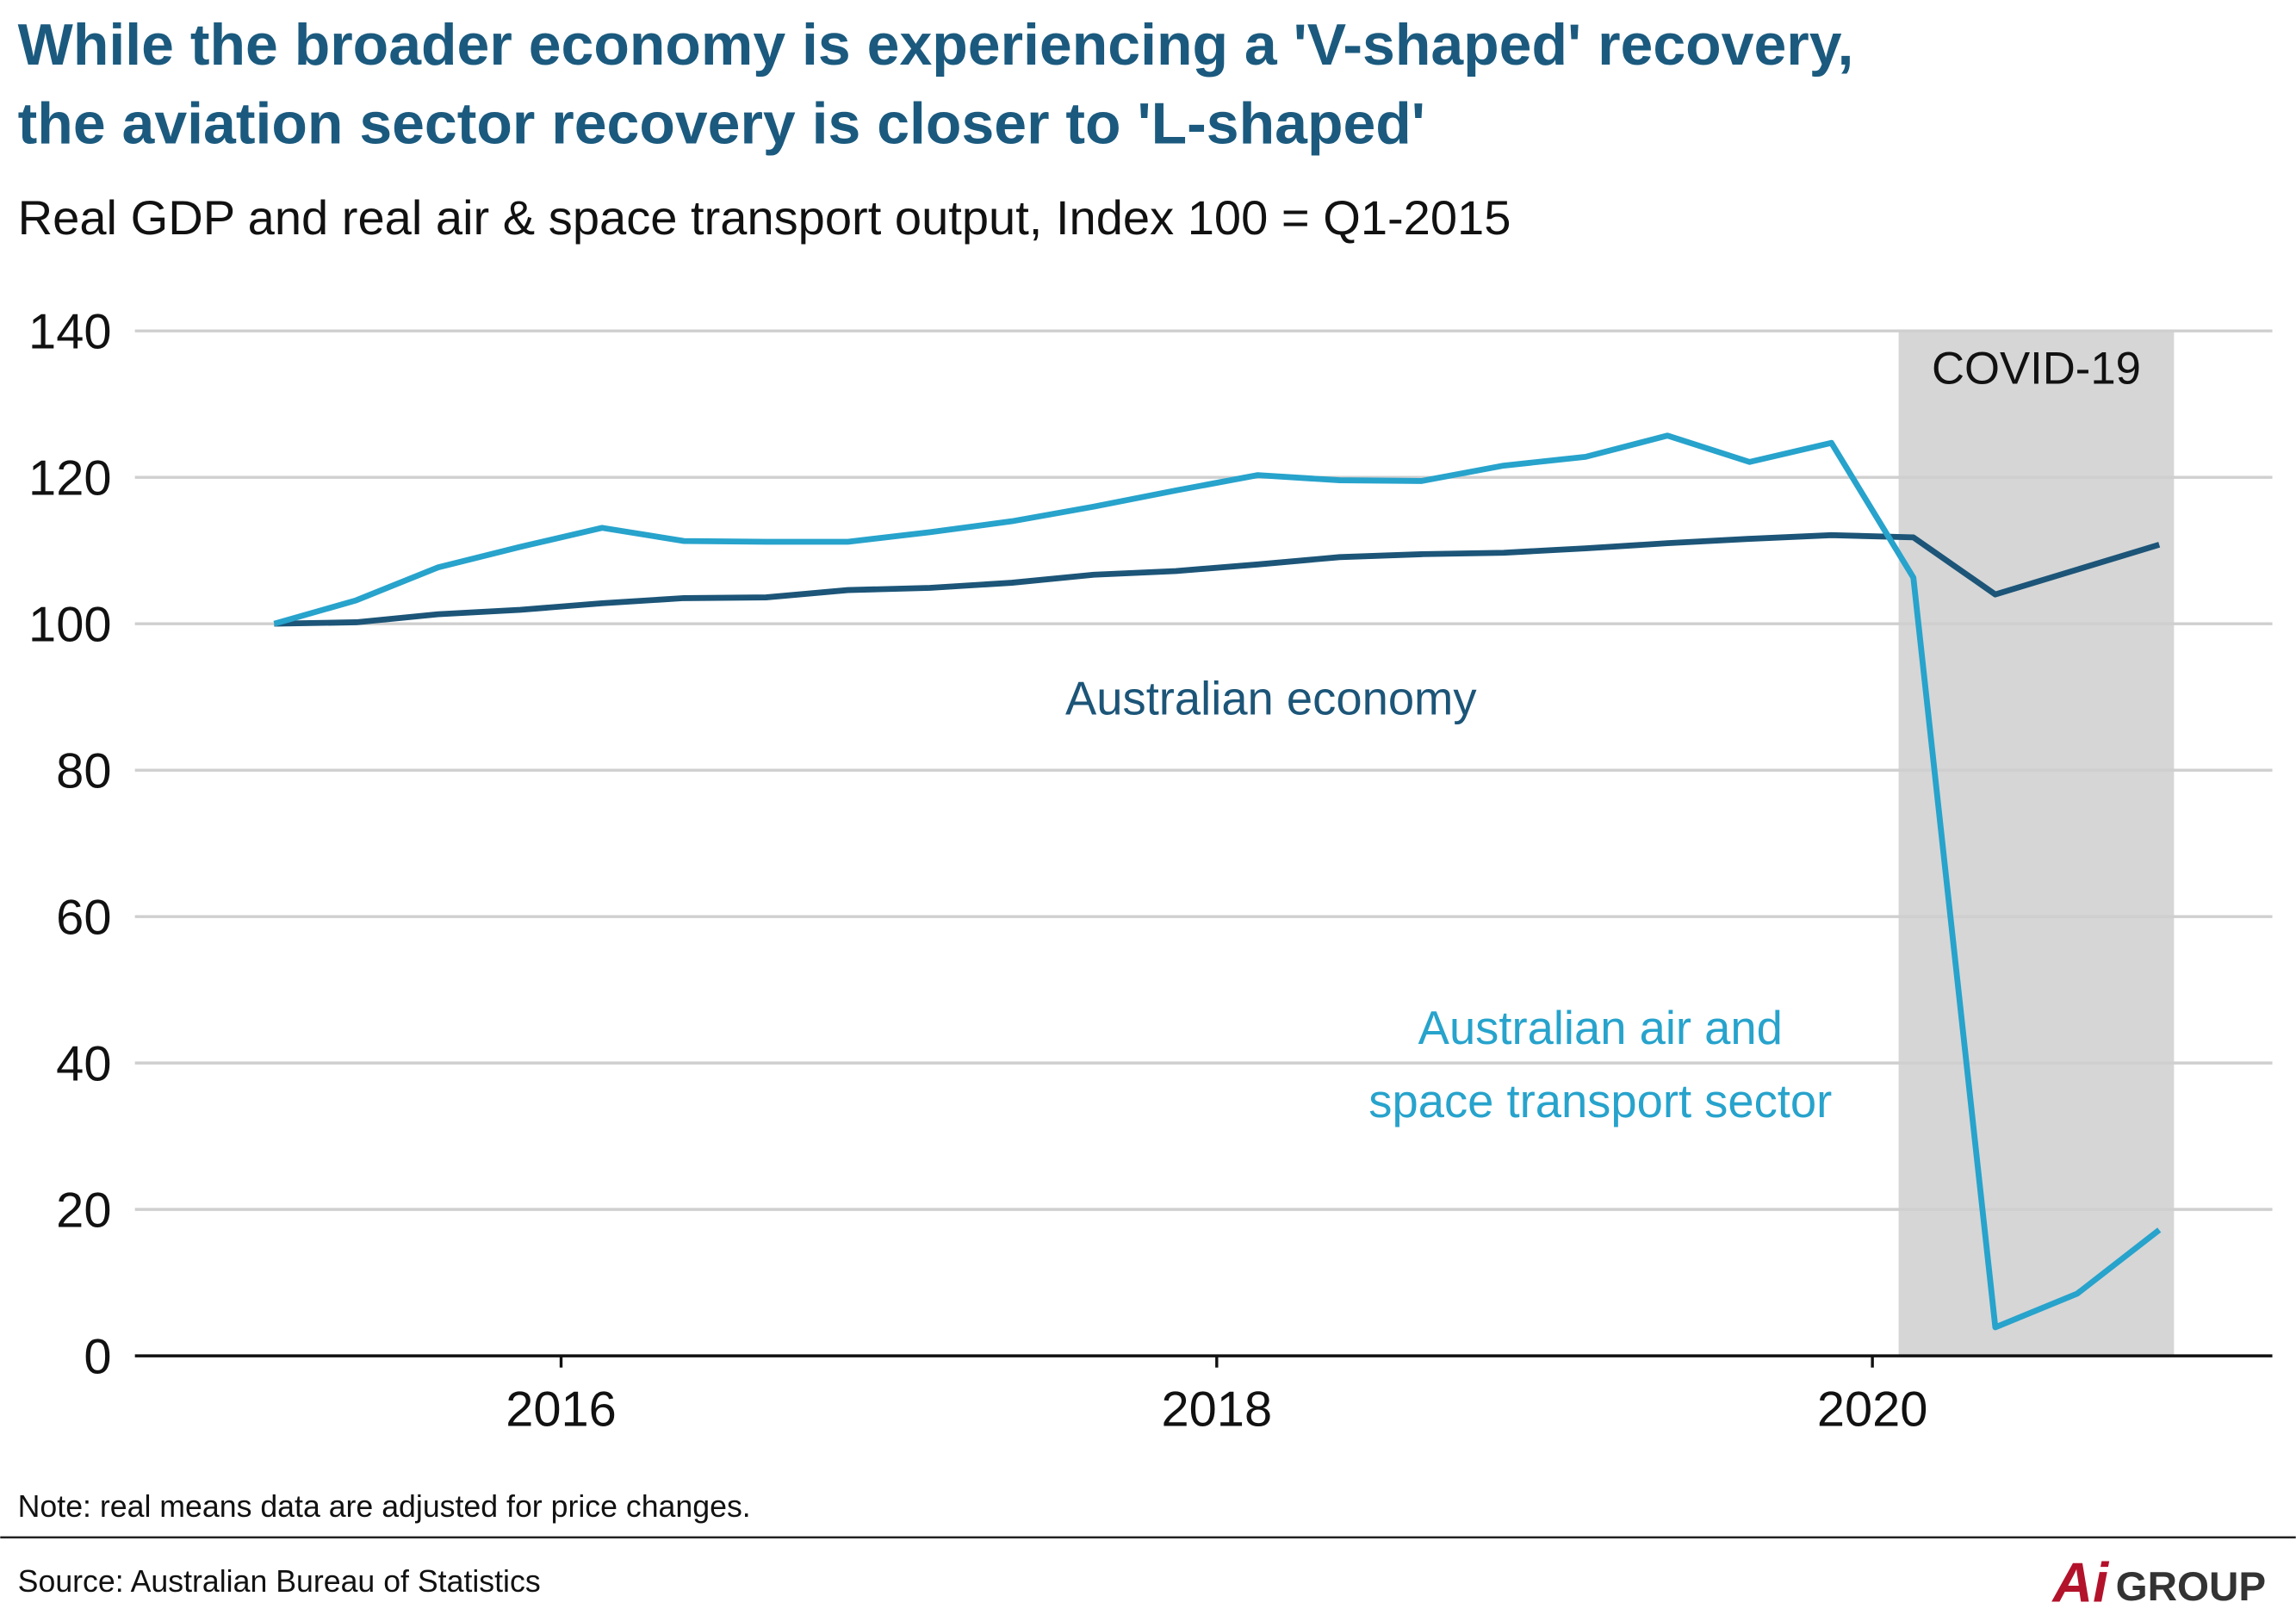 This screenshot has width=2296, height=1615. What do you see at coordinates (1872, 1410) in the screenshot?
I see `x-tick-label: 2020` at bounding box center [1872, 1410].